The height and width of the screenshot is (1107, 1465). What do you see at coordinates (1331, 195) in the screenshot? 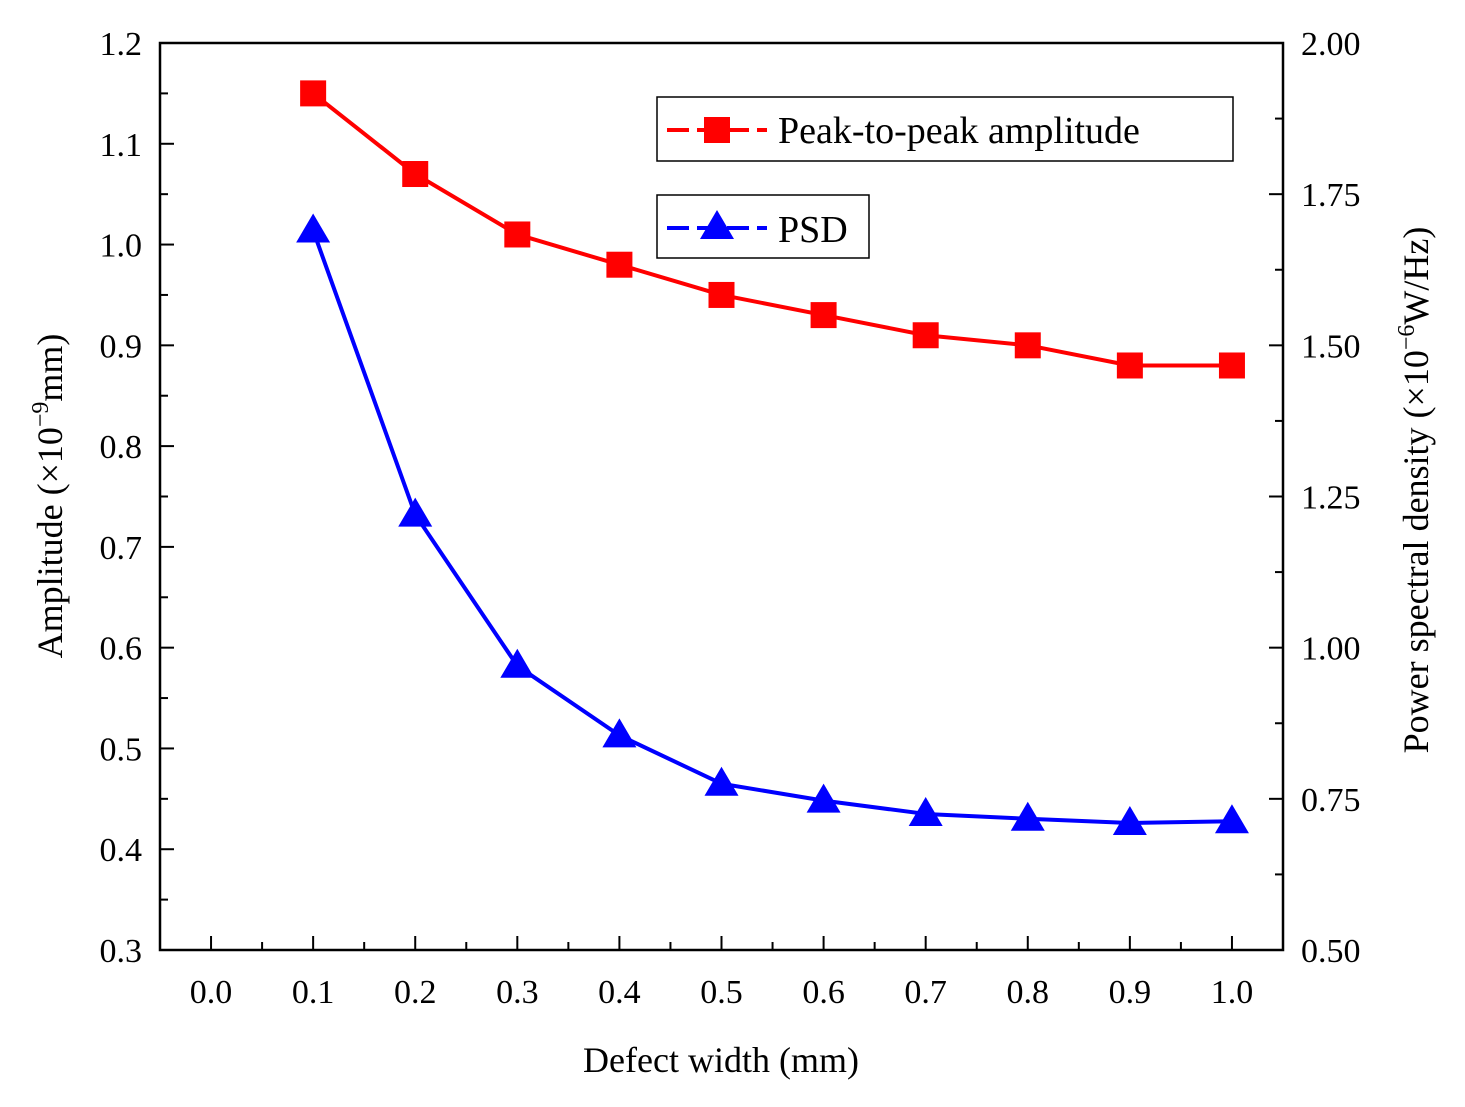
I see `y-right-tick-label: 1.75` at bounding box center [1331, 195].